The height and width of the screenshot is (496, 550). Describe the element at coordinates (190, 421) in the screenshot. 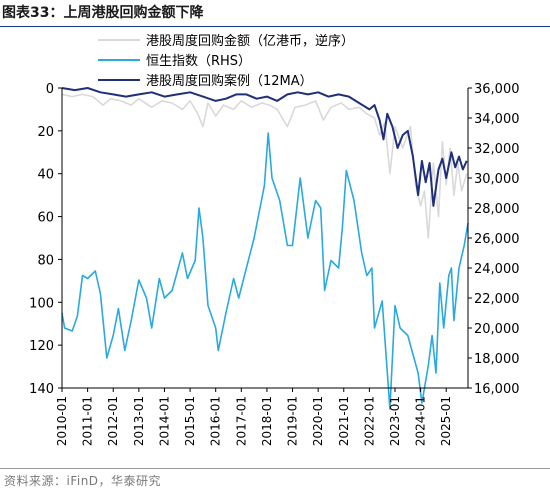

I see `x-tick-label: 2015-01` at that location.